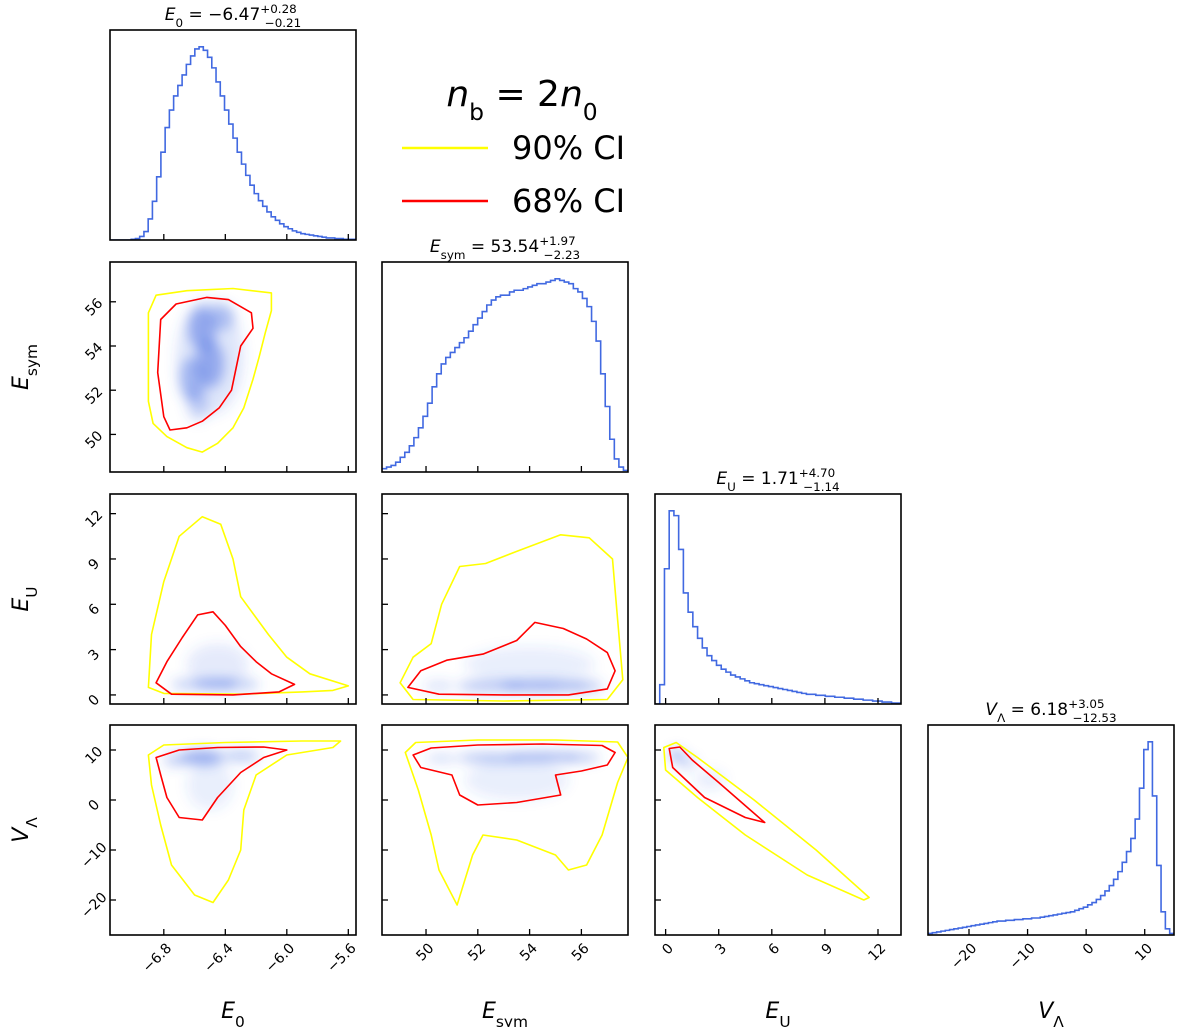 Image resolution: width=1200 pixels, height=1027 pixels. I want to click on yaxis-VL: −20 −10 0 10 VΛ, so click(59, 833).